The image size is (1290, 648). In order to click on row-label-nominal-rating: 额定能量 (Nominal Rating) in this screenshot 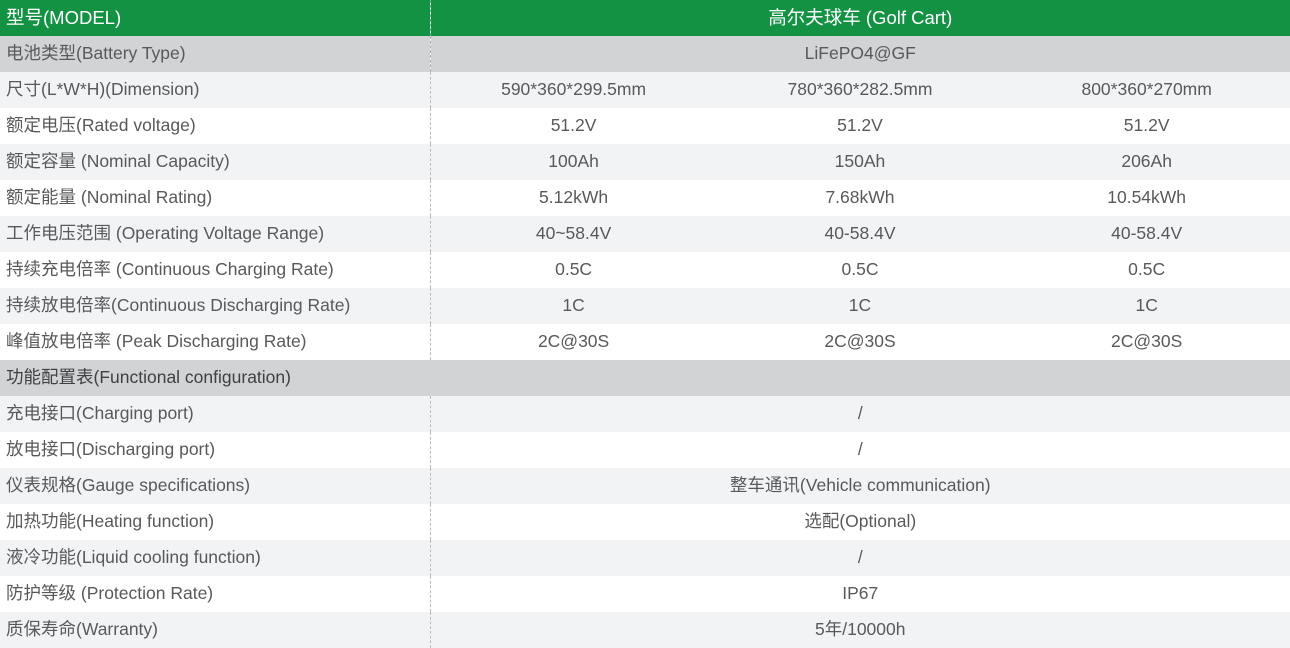, I will do `click(215, 198)`.